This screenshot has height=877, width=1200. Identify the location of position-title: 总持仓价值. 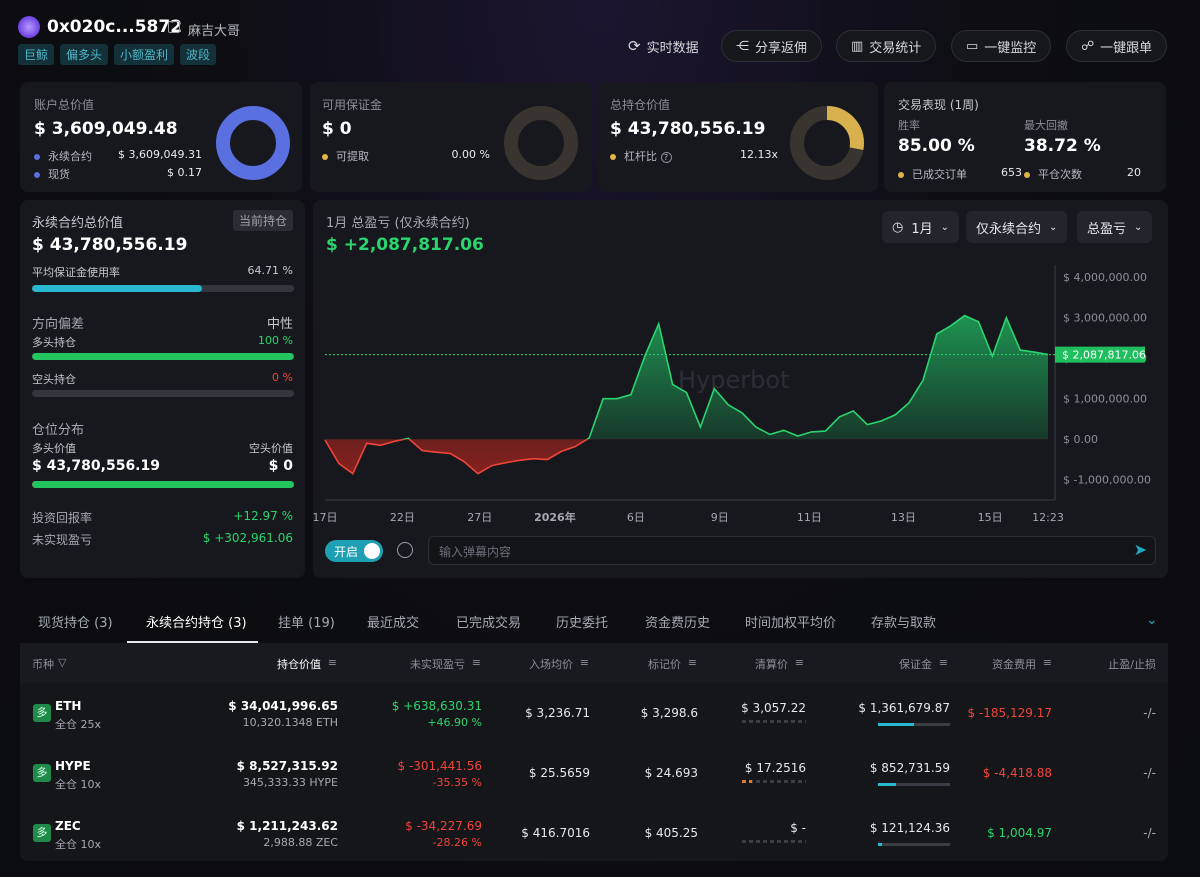
(640, 105).